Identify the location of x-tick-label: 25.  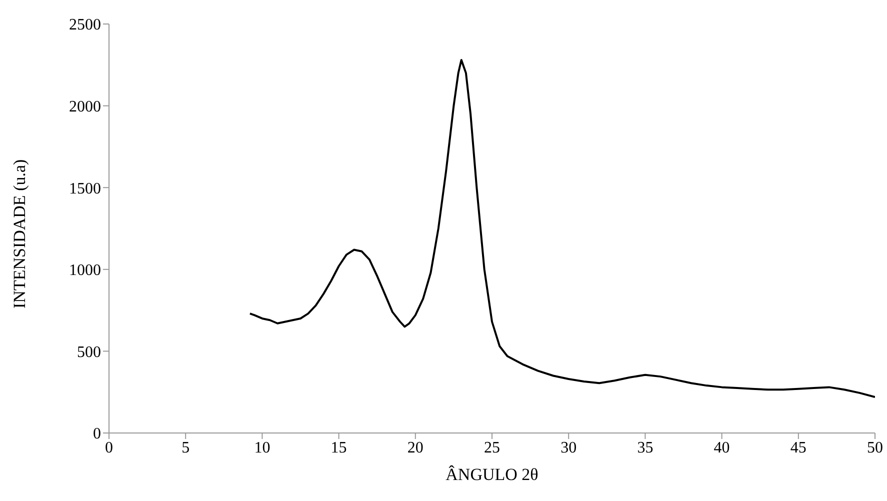
(492, 447).